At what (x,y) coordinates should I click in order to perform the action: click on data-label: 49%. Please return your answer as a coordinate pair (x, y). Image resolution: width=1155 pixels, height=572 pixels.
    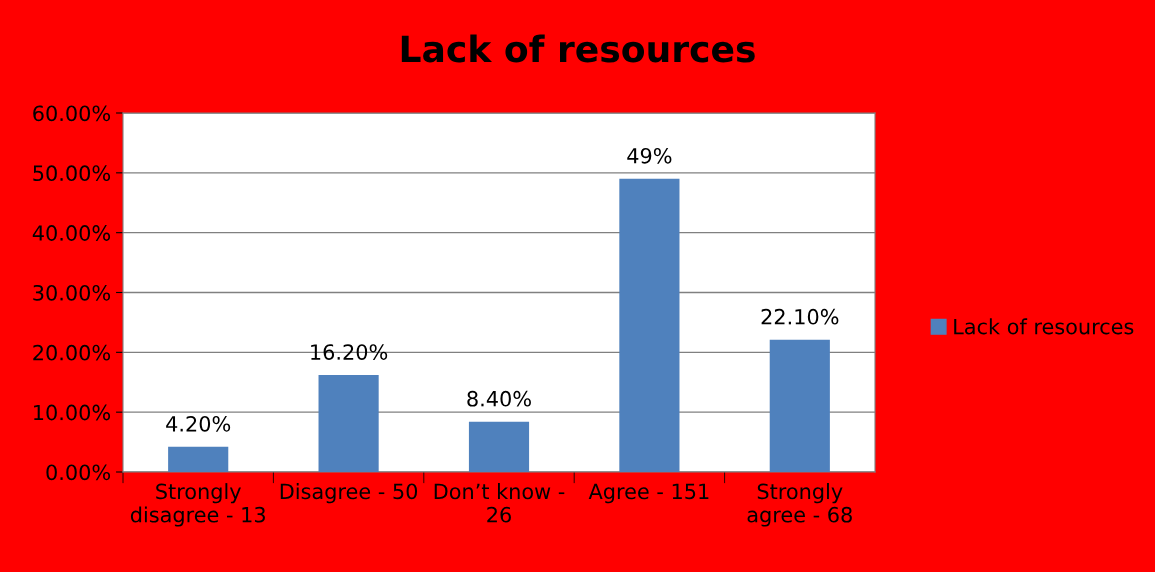
    Looking at the image, I should click on (649, 155).